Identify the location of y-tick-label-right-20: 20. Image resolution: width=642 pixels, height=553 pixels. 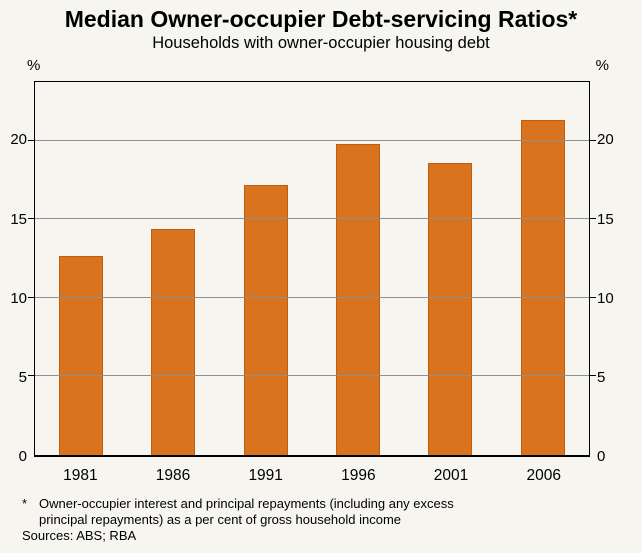
(605, 140).